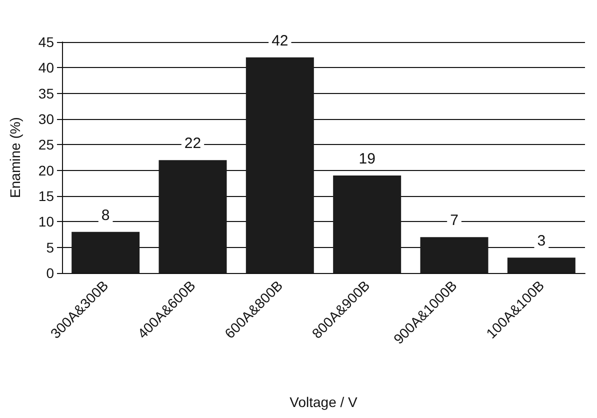 This screenshot has height=418, width=597. What do you see at coordinates (46, 42) in the screenshot?
I see `y-tick-label: 45` at bounding box center [46, 42].